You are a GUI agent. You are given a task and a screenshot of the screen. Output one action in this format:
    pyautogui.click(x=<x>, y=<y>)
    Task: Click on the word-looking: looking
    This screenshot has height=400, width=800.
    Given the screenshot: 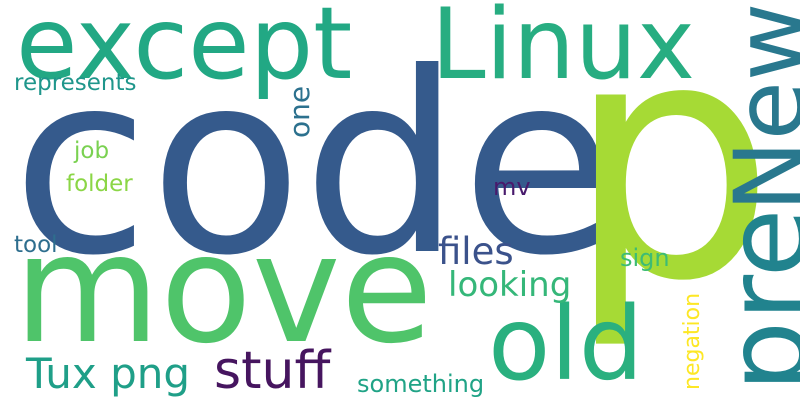 What is the action you would take?
    pyautogui.click(x=510, y=285)
    